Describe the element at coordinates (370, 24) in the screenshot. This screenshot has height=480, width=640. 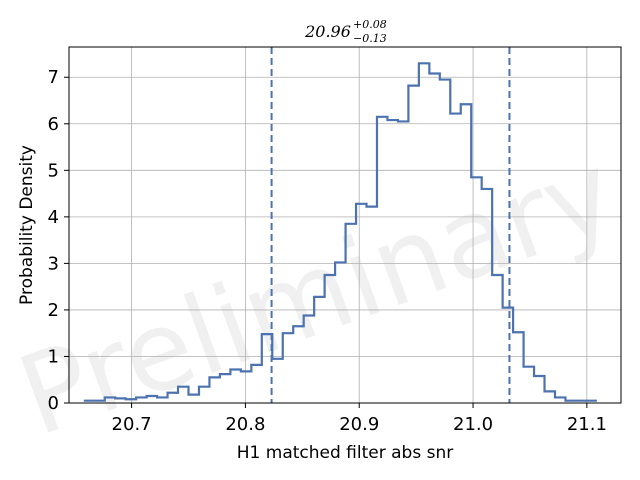
I see `title-upper-error: +0.08` at that location.